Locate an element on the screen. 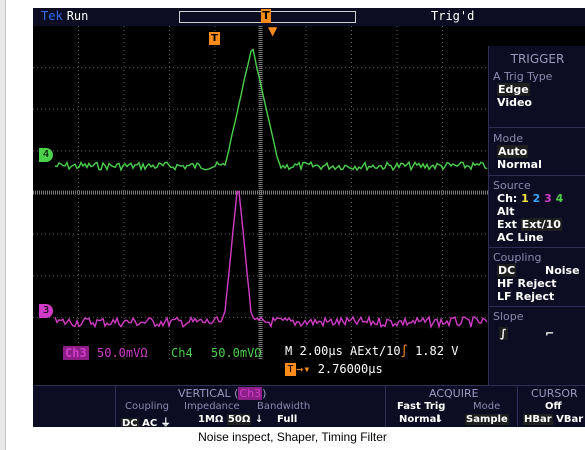 This screenshot has width=585, height=450. trig-type-label: A Trig Type is located at coordinates (523, 76).